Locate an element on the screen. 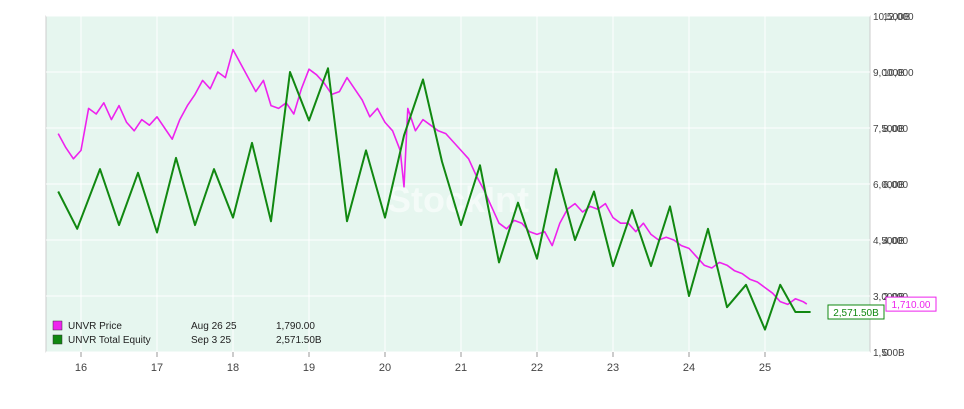 The height and width of the screenshot is (409, 964). left-axis-tick-label: 1,500B is located at coordinates (889, 353).